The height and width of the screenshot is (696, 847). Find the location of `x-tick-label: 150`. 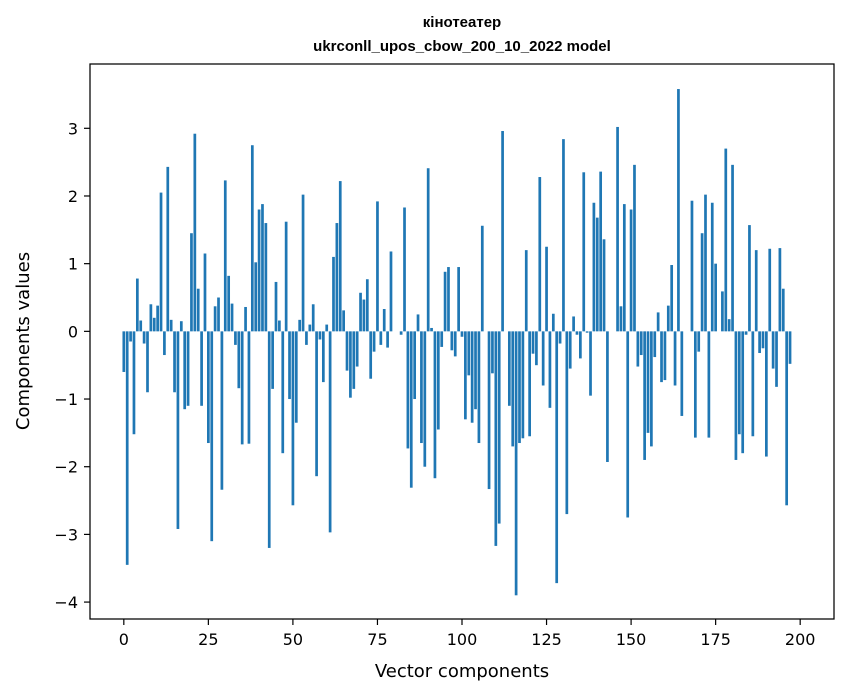

x-tick-label: 150 is located at coordinates (631, 639).